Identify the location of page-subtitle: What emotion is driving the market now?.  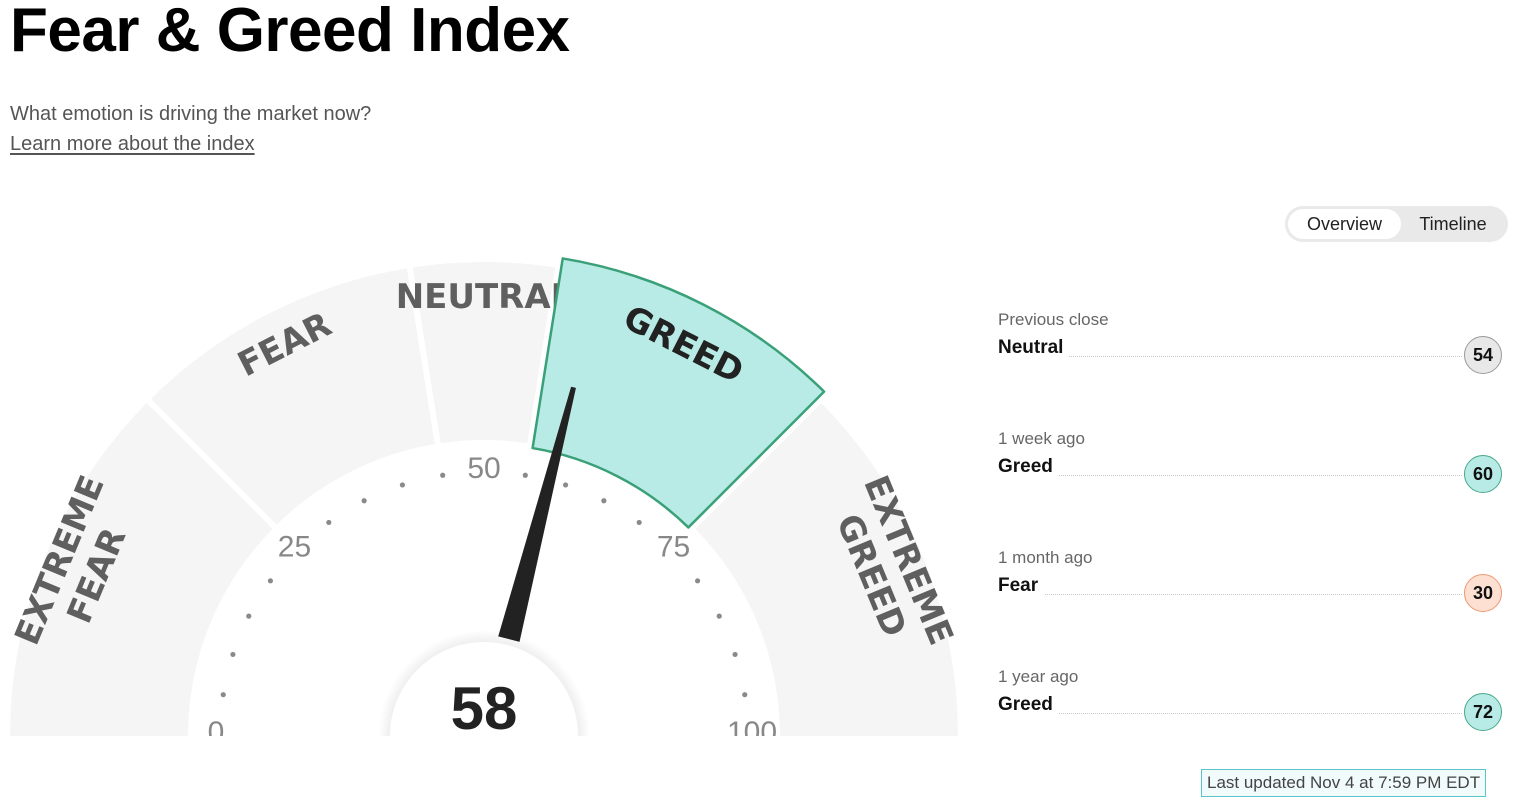
(191, 114).